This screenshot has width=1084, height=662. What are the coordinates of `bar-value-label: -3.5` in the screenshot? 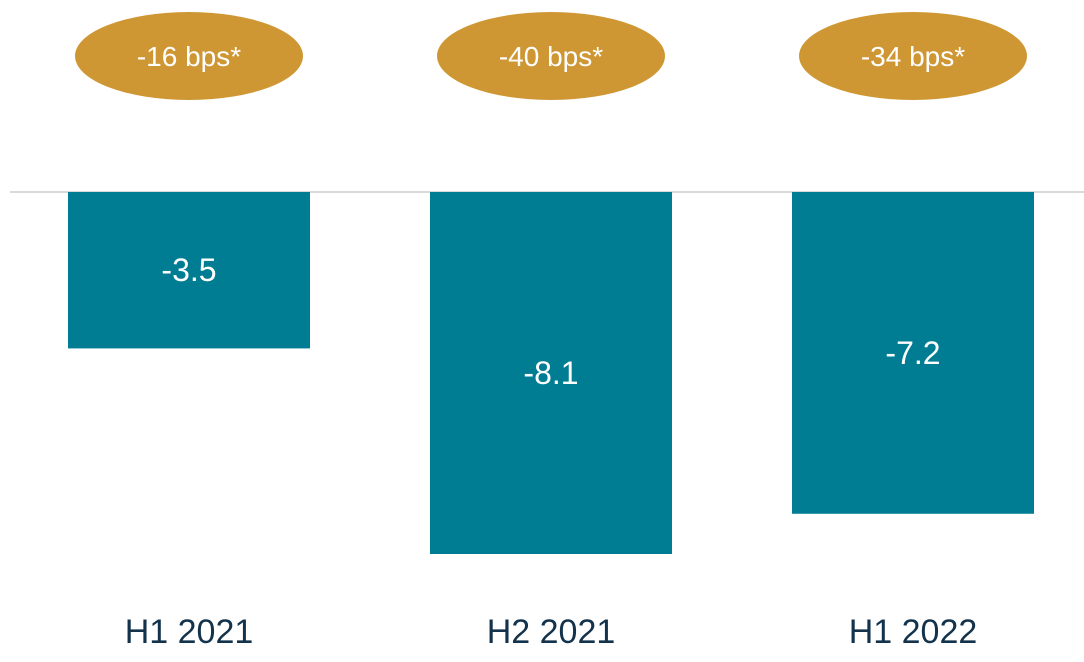 It's located at (188, 270).